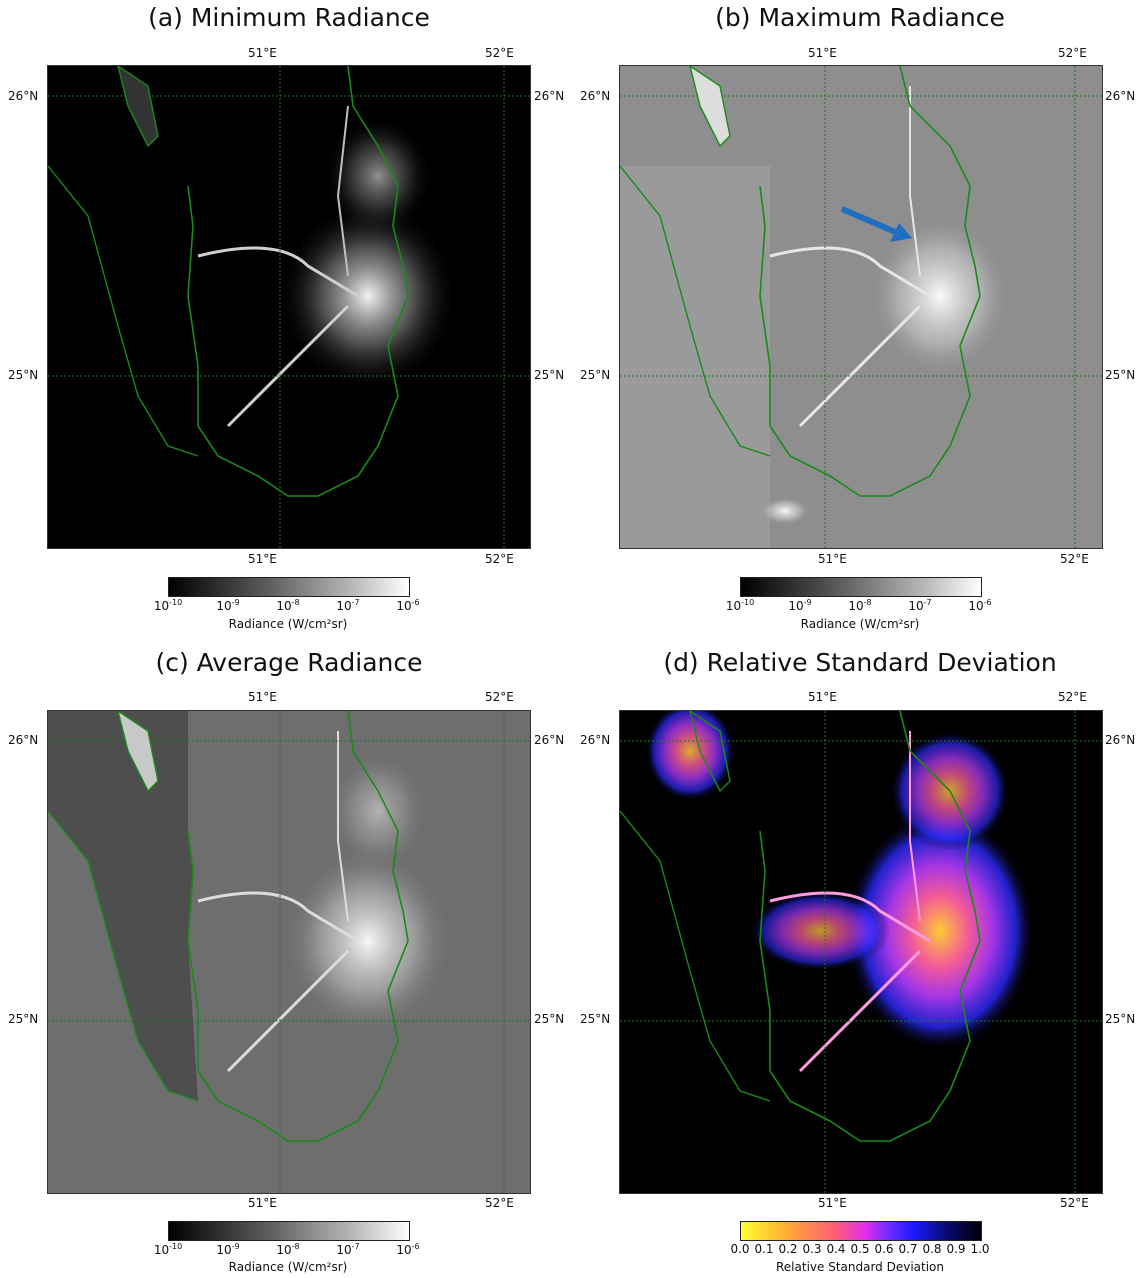 Image resolution: width=1143 pixels, height=1278 pixels. Describe the element at coordinates (262, 53) in the screenshot. I see `panel-a-lon-top-51: 51°E` at that location.